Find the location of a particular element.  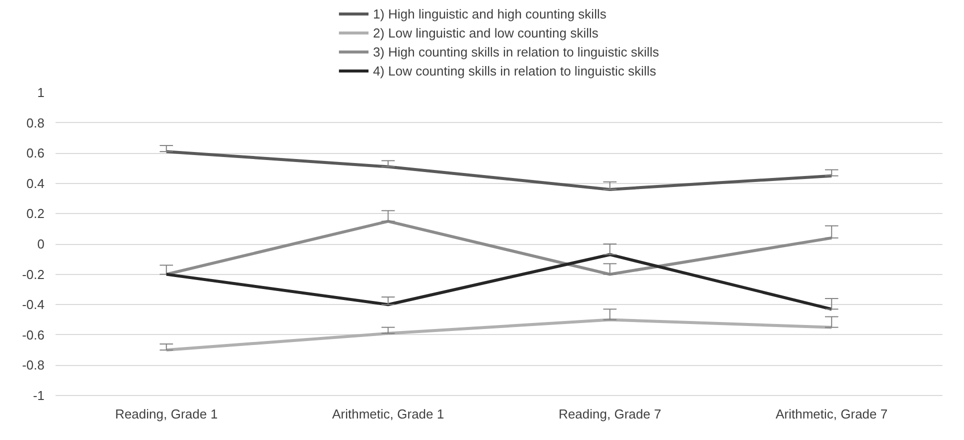

legend-label: 4) Low counting skills in relation to linguistic skills is located at coordinates (514, 70).